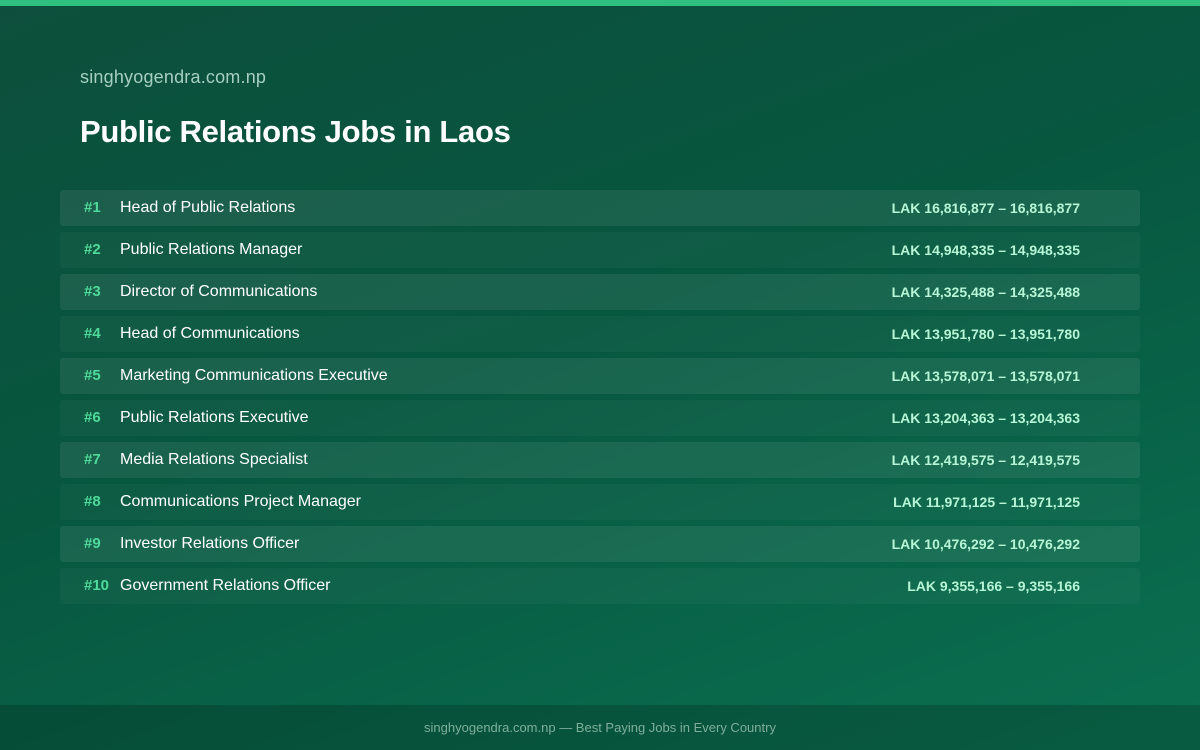 The width and height of the screenshot is (1200, 750). What do you see at coordinates (986, 502) in the screenshot?
I see `job-salary: LAK 11,971,125 – 11,971,125` at bounding box center [986, 502].